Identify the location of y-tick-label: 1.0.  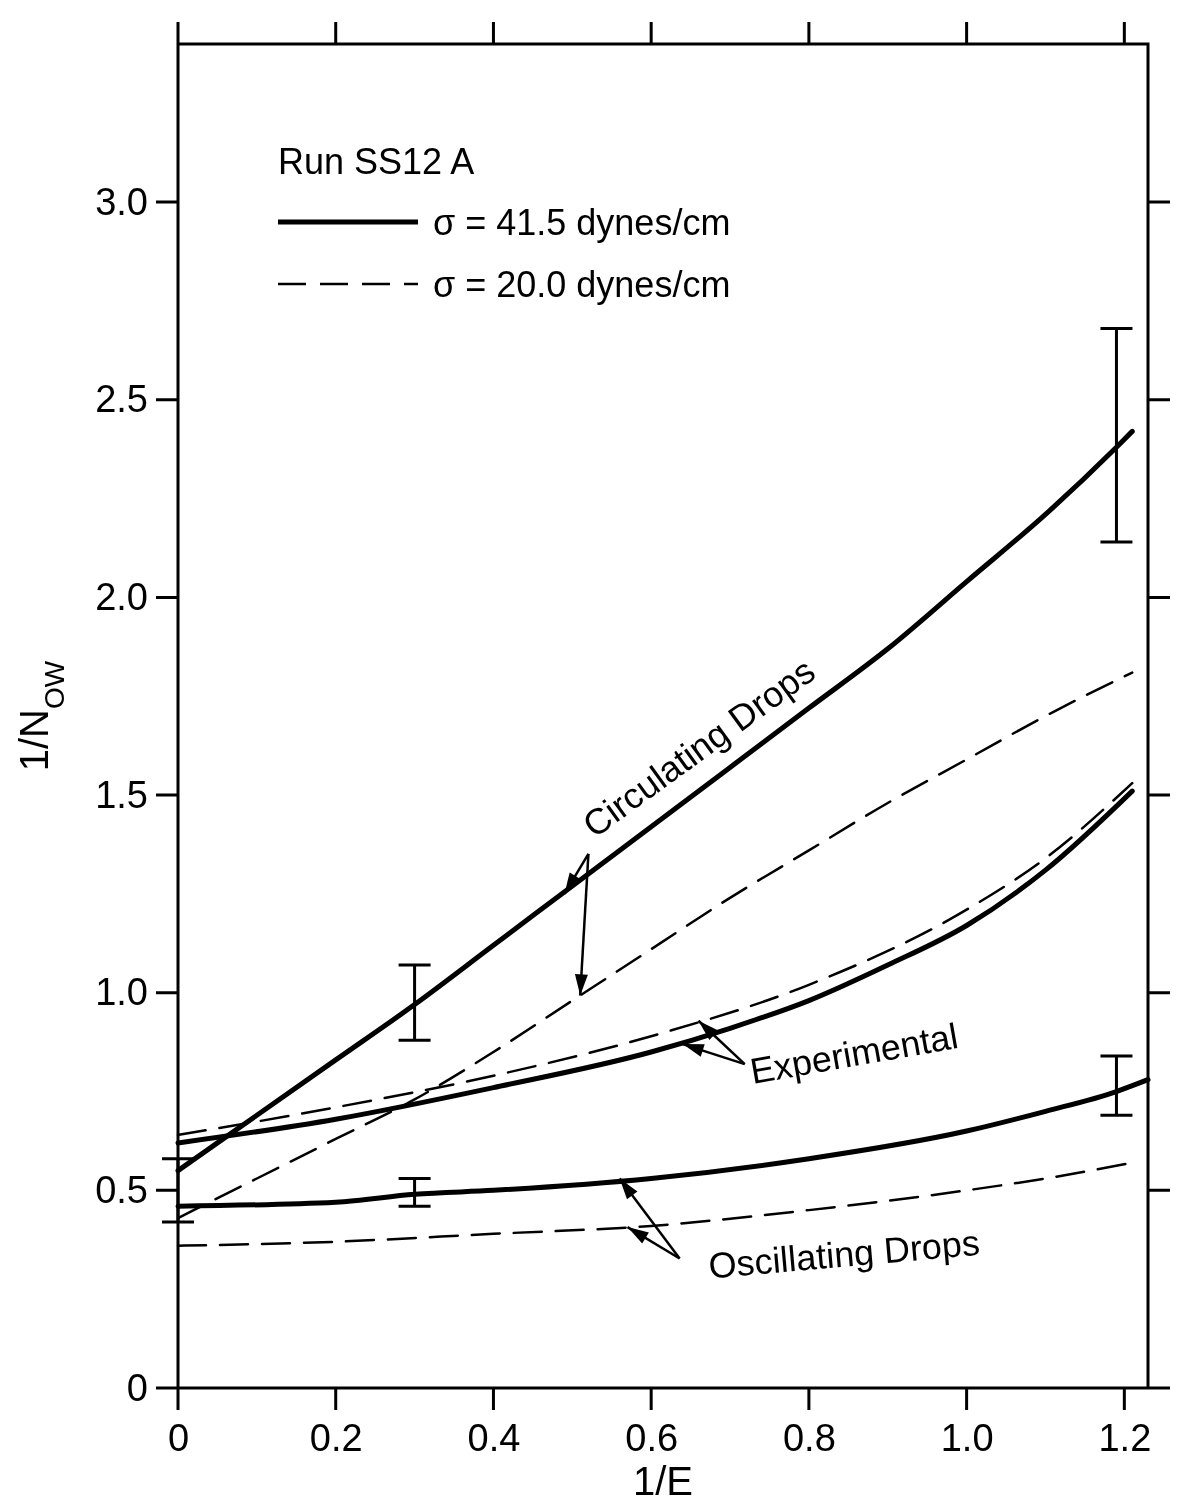
(121, 992).